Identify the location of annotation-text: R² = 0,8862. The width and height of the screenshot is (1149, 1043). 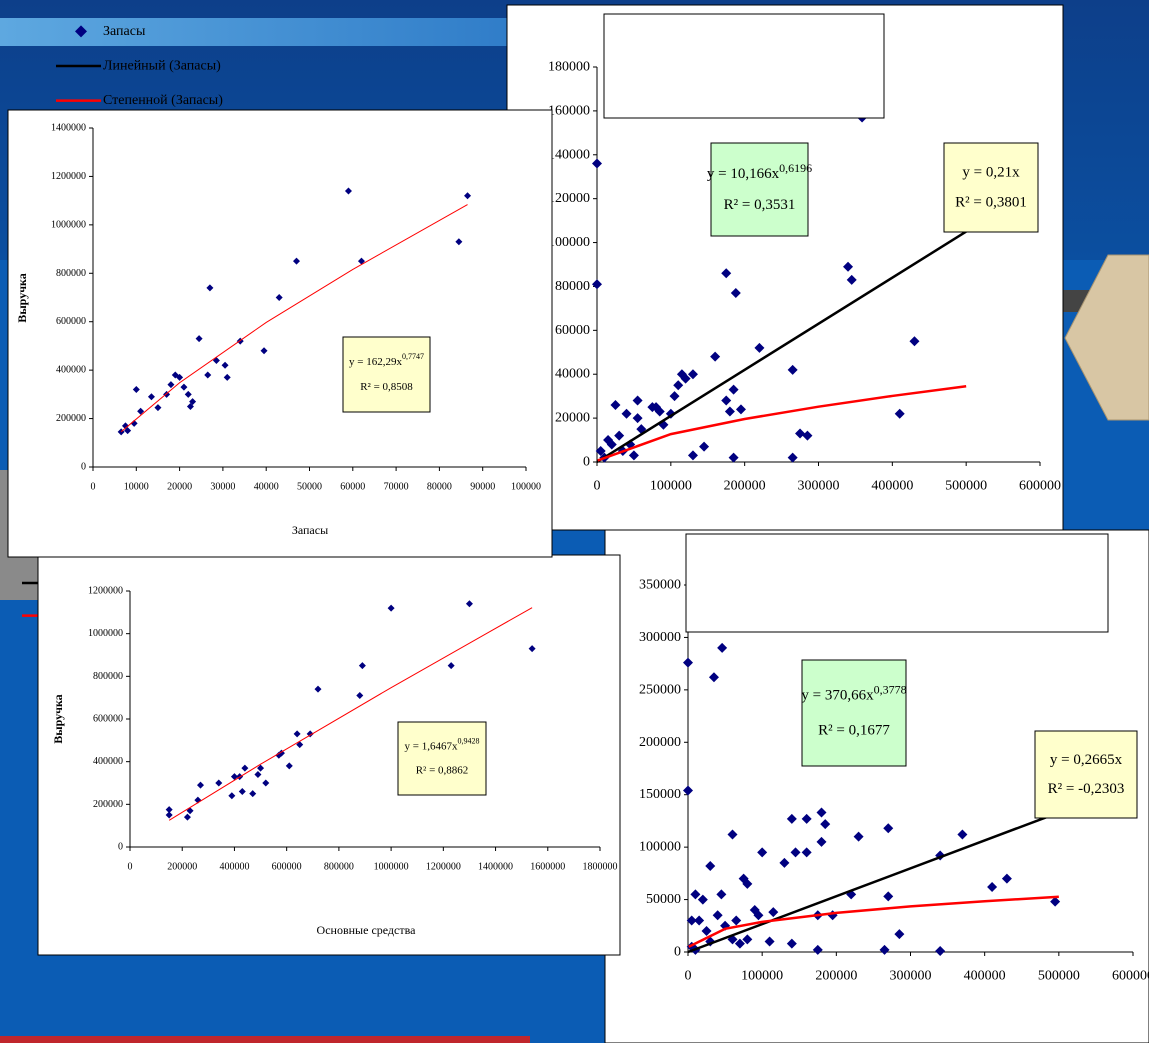
(442, 771).